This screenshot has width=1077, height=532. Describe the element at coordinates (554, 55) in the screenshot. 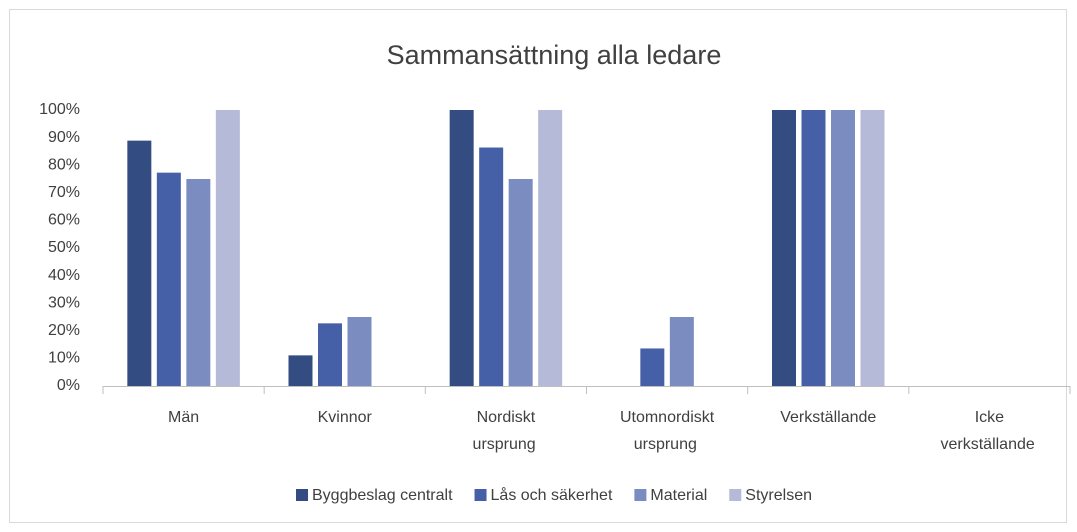

I see `chart-title: Sammansättning alla ledare` at that location.